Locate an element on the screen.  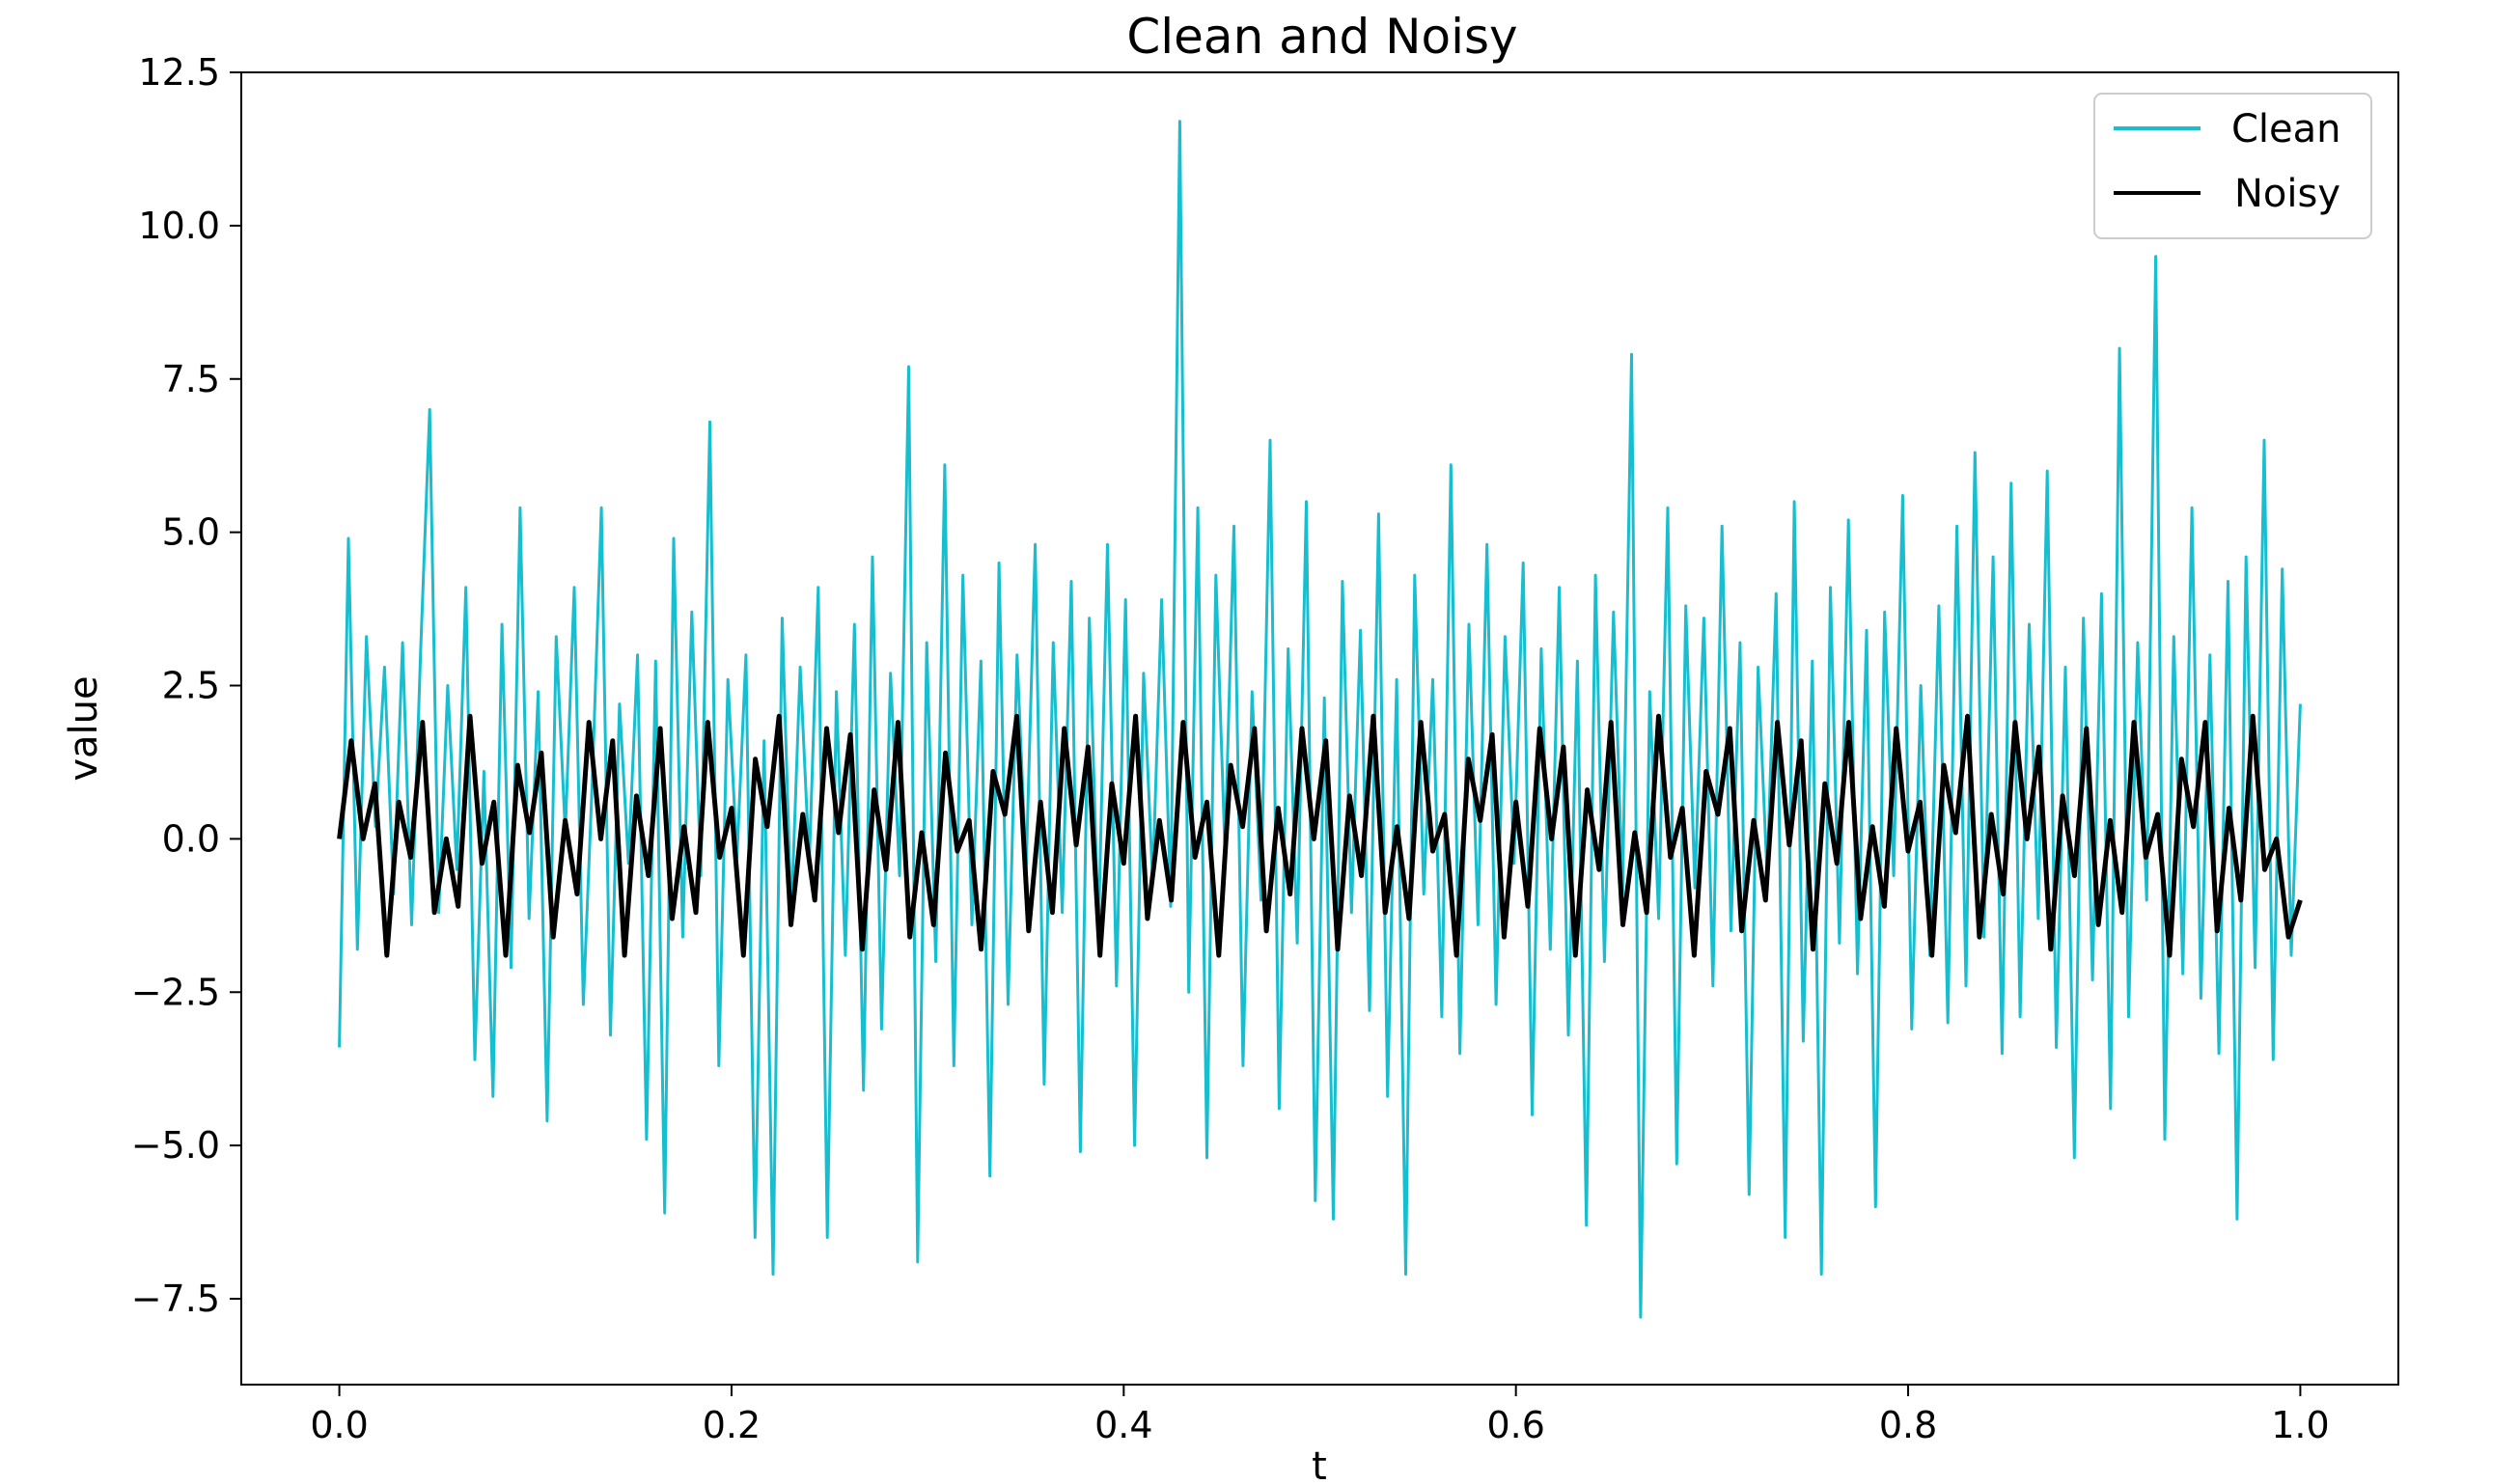
x-tick-label: 0.8 is located at coordinates (1908, 1425).